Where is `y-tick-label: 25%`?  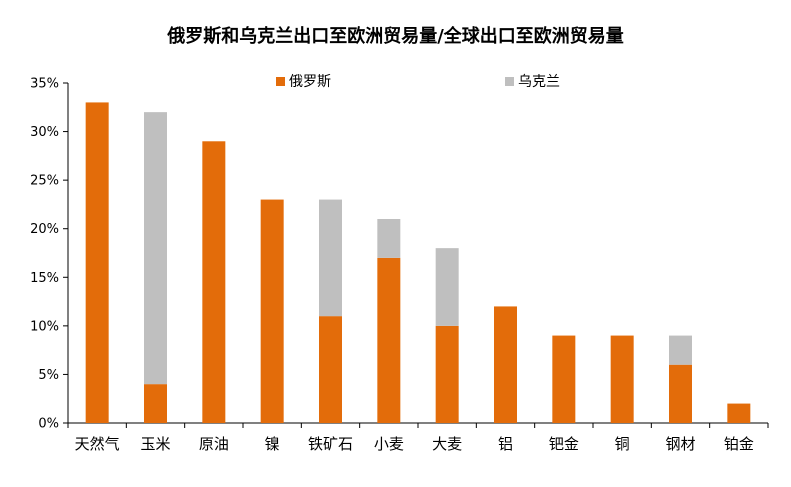
y-tick-label: 25% is located at coordinates (44, 181).